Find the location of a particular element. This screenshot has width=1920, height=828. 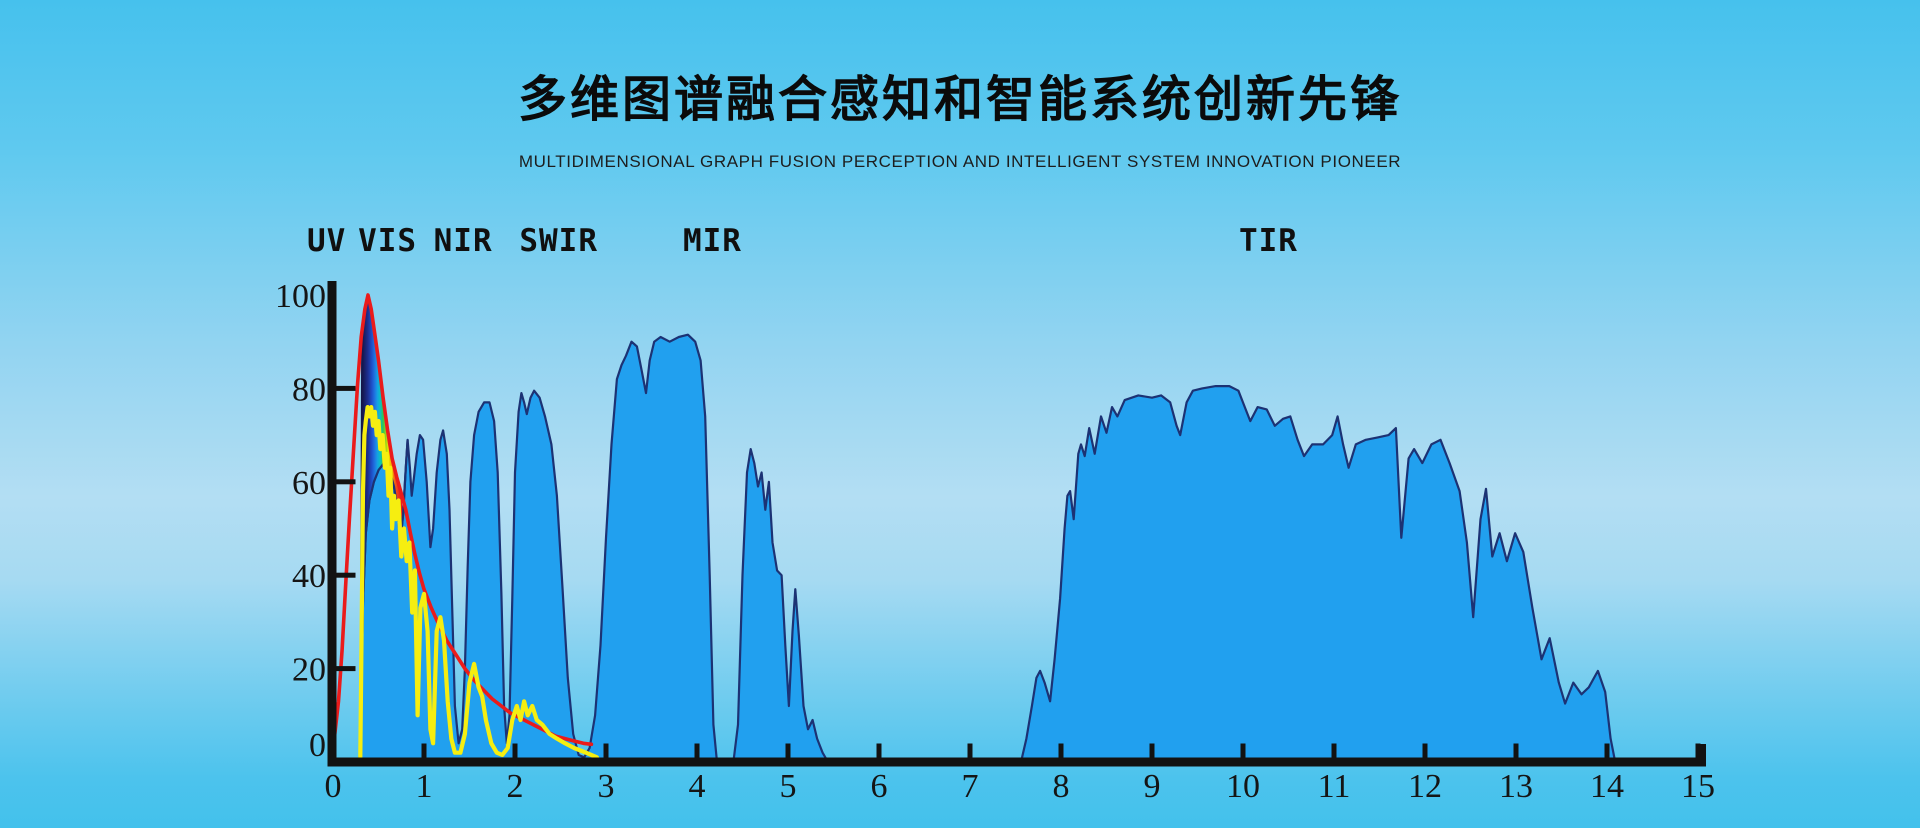

y-tick-label-20: 20 is located at coordinates (309, 670).